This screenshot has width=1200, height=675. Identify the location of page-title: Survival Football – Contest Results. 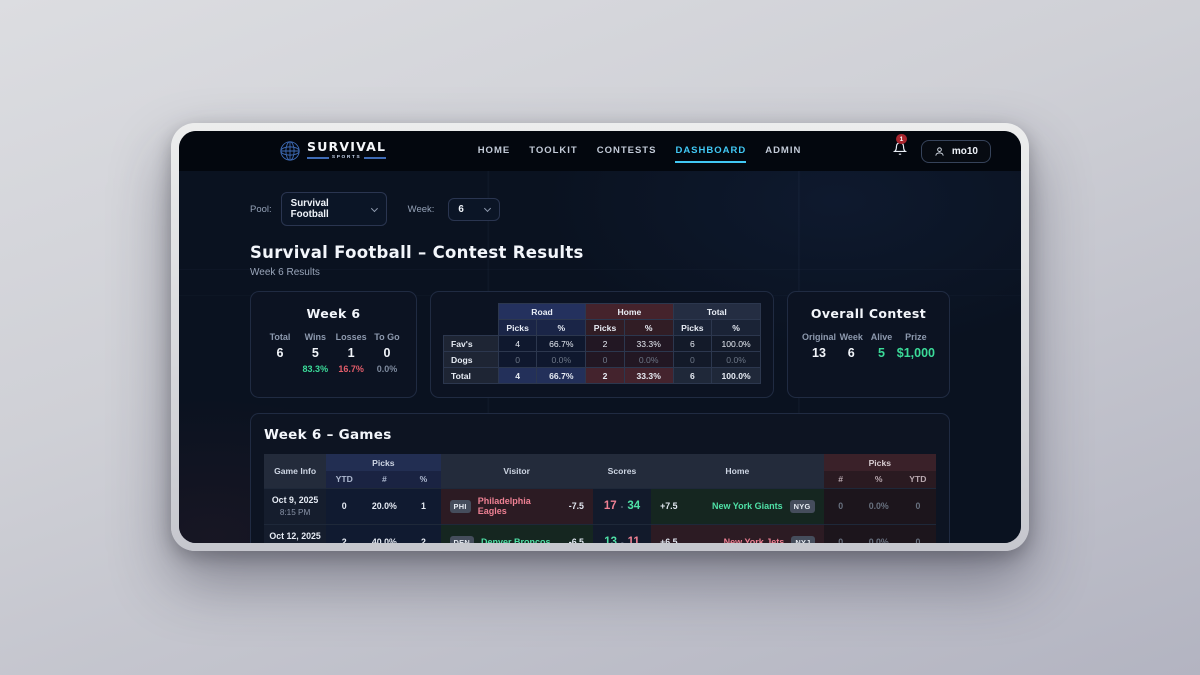
(417, 252).